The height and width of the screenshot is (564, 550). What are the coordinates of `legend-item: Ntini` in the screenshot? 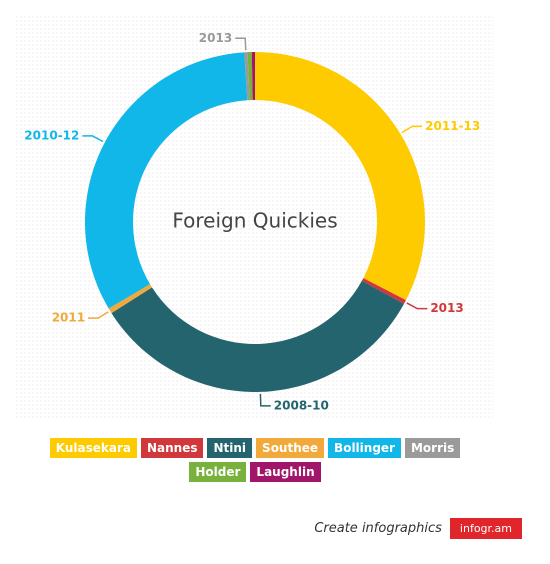 It's located at (230, 448).